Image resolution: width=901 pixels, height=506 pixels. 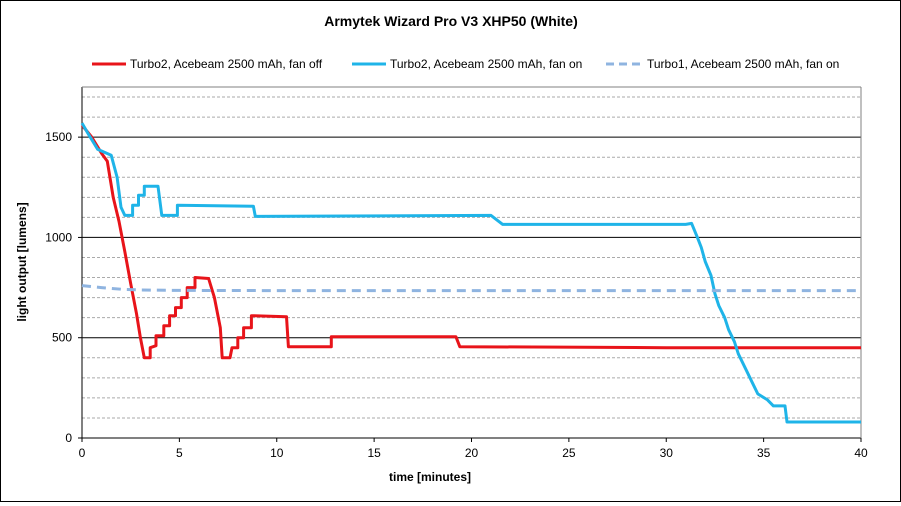 I want to click on x-axis-title: time [minutes], so click(x=430, y=477).